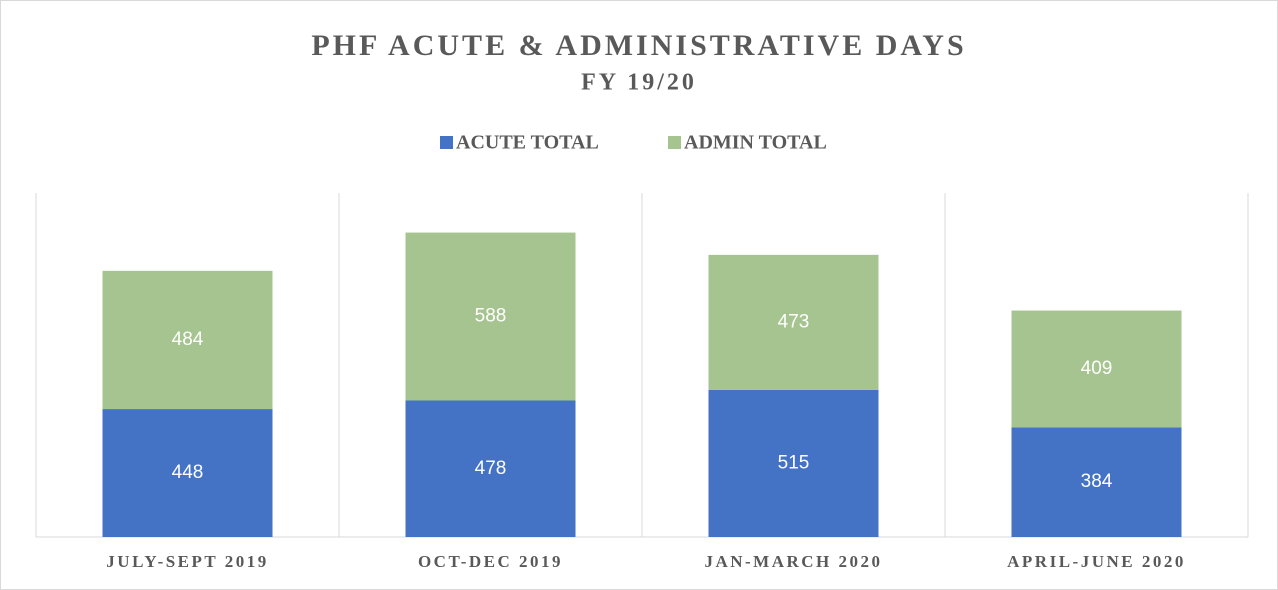 The image size is (1278, 590). I want to click on legend-label: ACUTE TOTAL, so click(527, 143).